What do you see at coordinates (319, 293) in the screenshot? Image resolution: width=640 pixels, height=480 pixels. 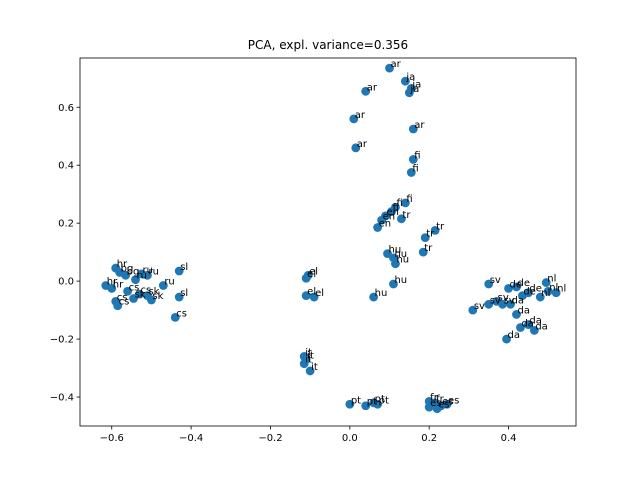 I see `point-label: el` at bounding box center [319, 293].